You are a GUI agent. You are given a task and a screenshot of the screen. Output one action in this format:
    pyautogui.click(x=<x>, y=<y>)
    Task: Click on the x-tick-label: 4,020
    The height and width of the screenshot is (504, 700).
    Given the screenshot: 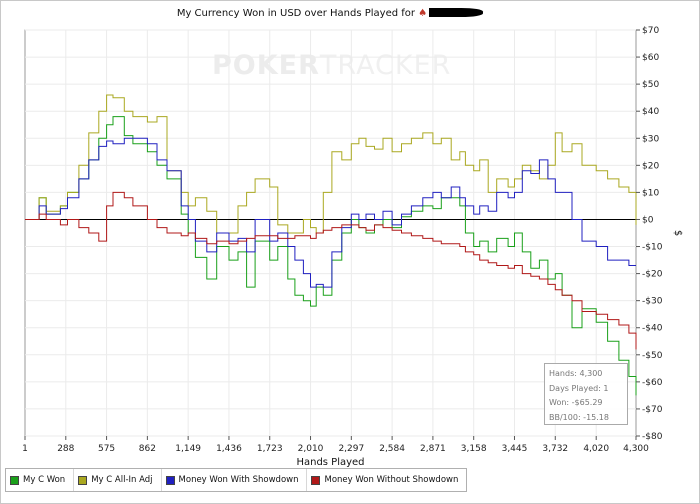 What is the action you would take?
    pyautogui.click(x=596, y=449)
    